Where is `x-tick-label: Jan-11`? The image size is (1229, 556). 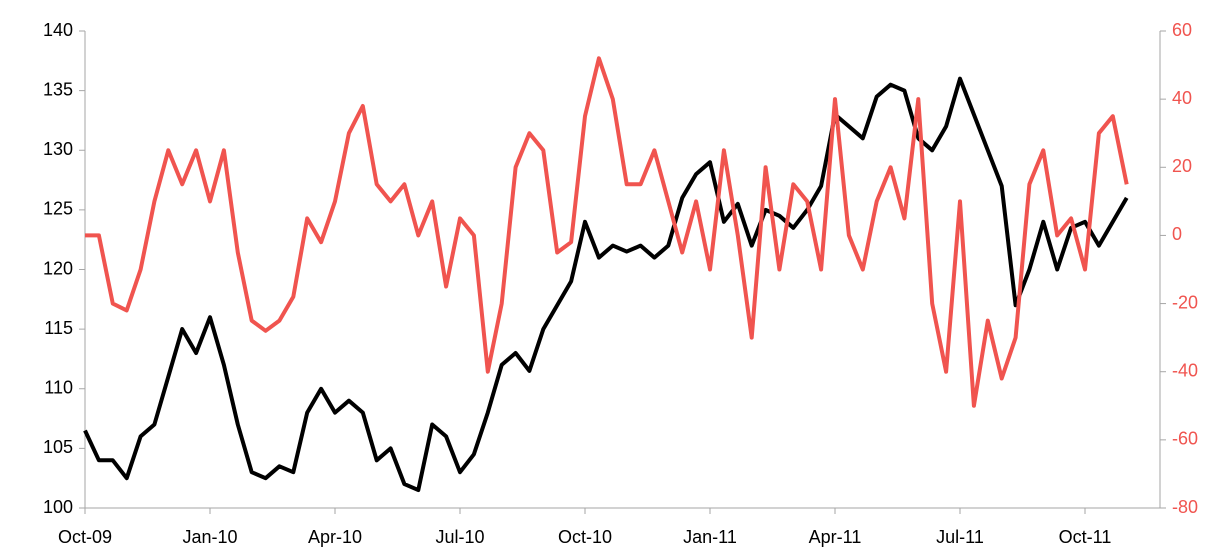
x-tick-label: Jan-11 is located at coordinates (710, 537).